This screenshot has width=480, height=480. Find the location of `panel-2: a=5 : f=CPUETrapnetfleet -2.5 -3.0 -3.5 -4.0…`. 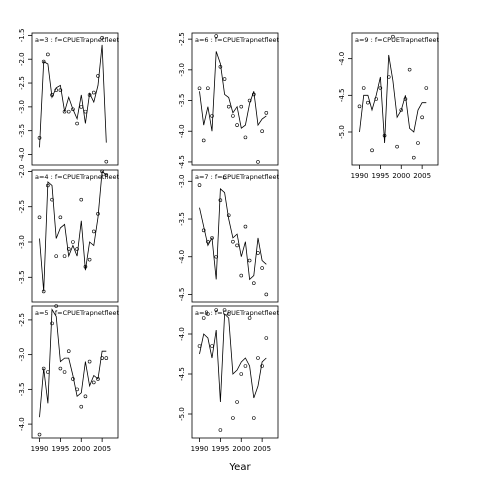

panel-2: a=5 : f=CPUETrapnetfleet -2.5 -3.0 -3.5 -4.0… is located at coordinates (69, 378).